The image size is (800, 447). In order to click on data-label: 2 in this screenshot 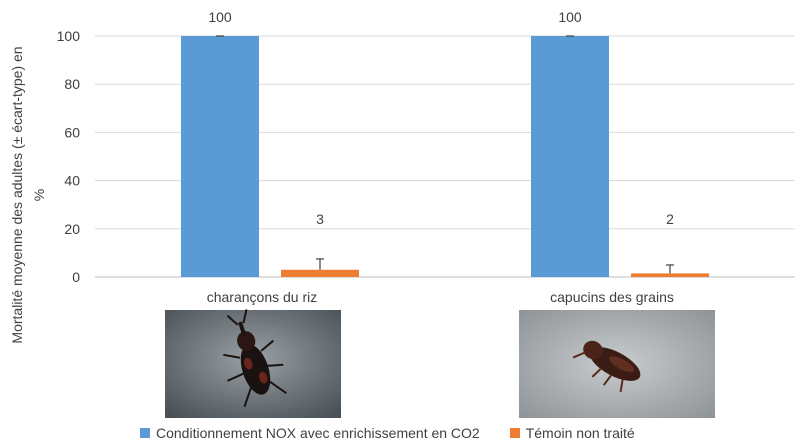, I will do `click(670, 219)`.